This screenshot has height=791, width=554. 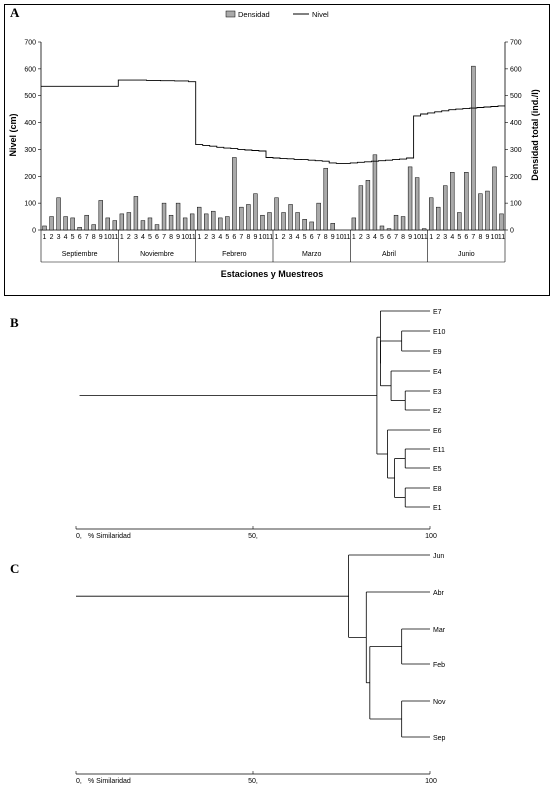 I want to click on leaf-label: E5, so click(x=437, y=469).